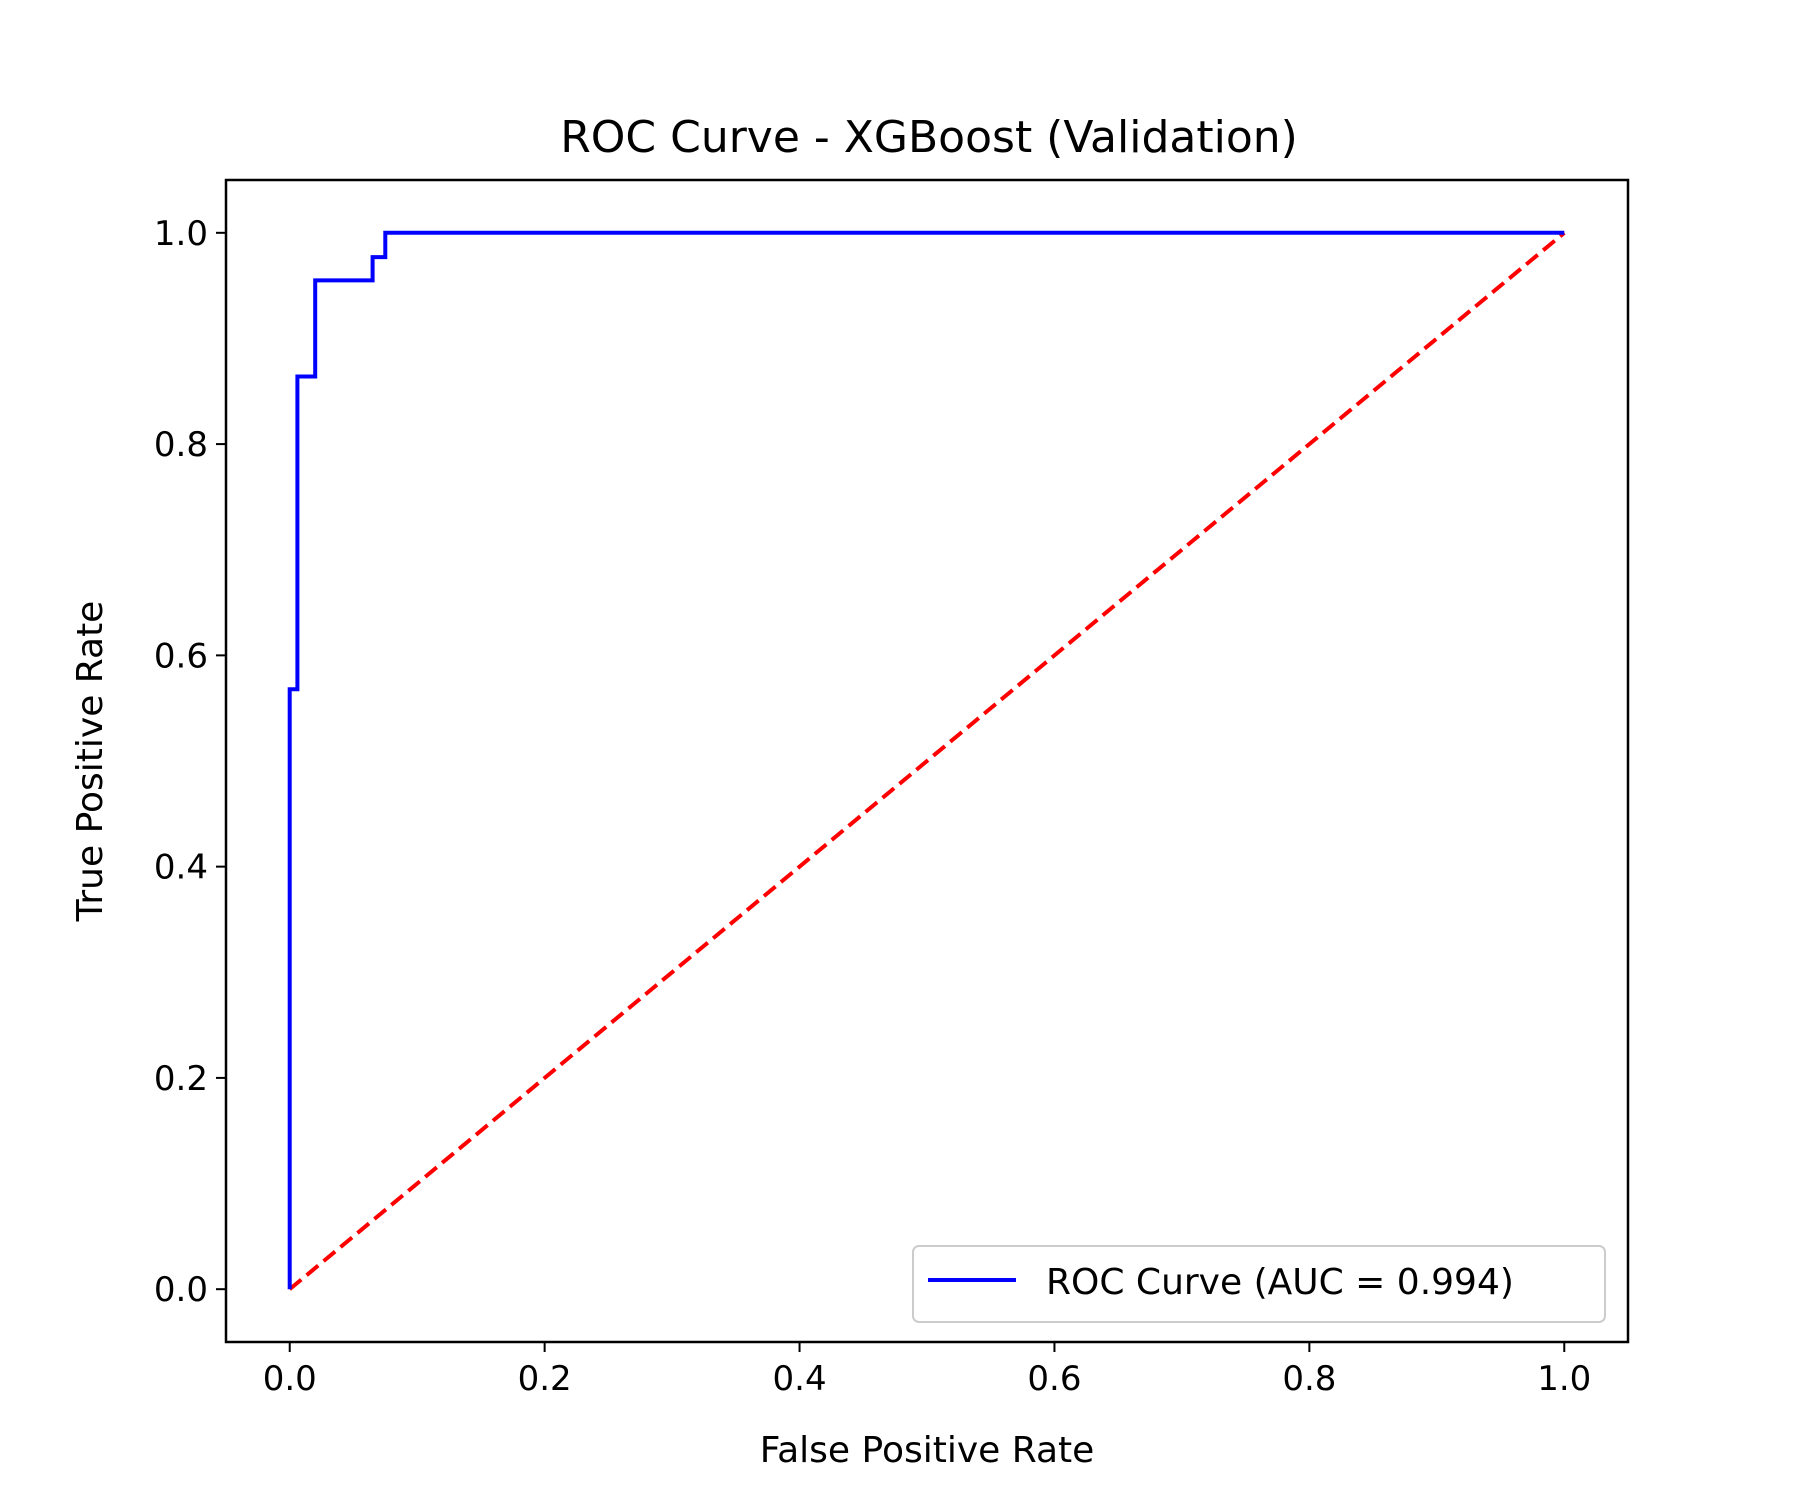  Describe the element at coordinates (90, 762) in the screenshot. I see `y-axis-label: True Positive Rate` at that location.